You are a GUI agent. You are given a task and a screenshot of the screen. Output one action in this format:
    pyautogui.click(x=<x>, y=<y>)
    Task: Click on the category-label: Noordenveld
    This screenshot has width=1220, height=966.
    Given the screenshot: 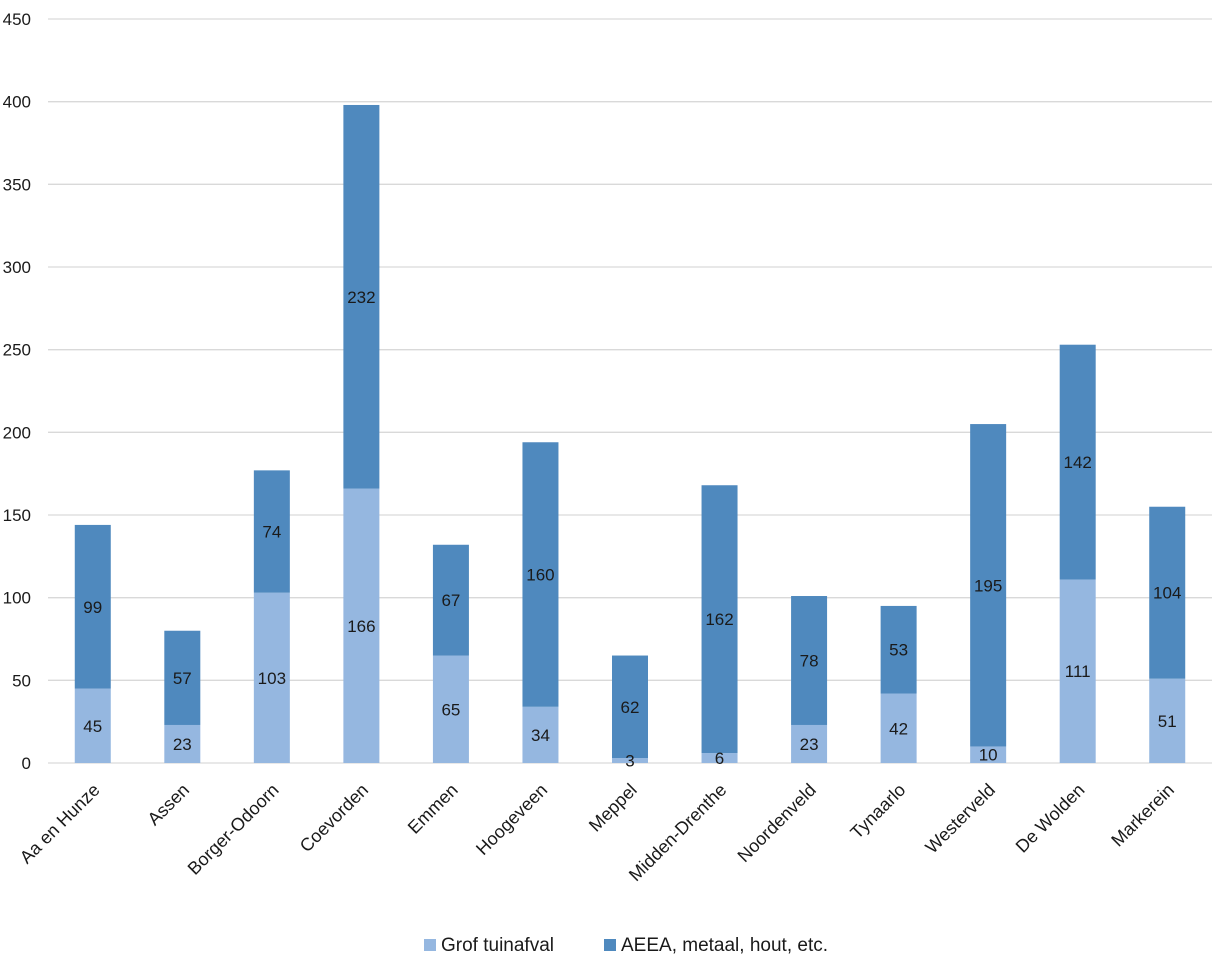 What is the action you would take?
    pyautogui.click(x=777, y=823)
    